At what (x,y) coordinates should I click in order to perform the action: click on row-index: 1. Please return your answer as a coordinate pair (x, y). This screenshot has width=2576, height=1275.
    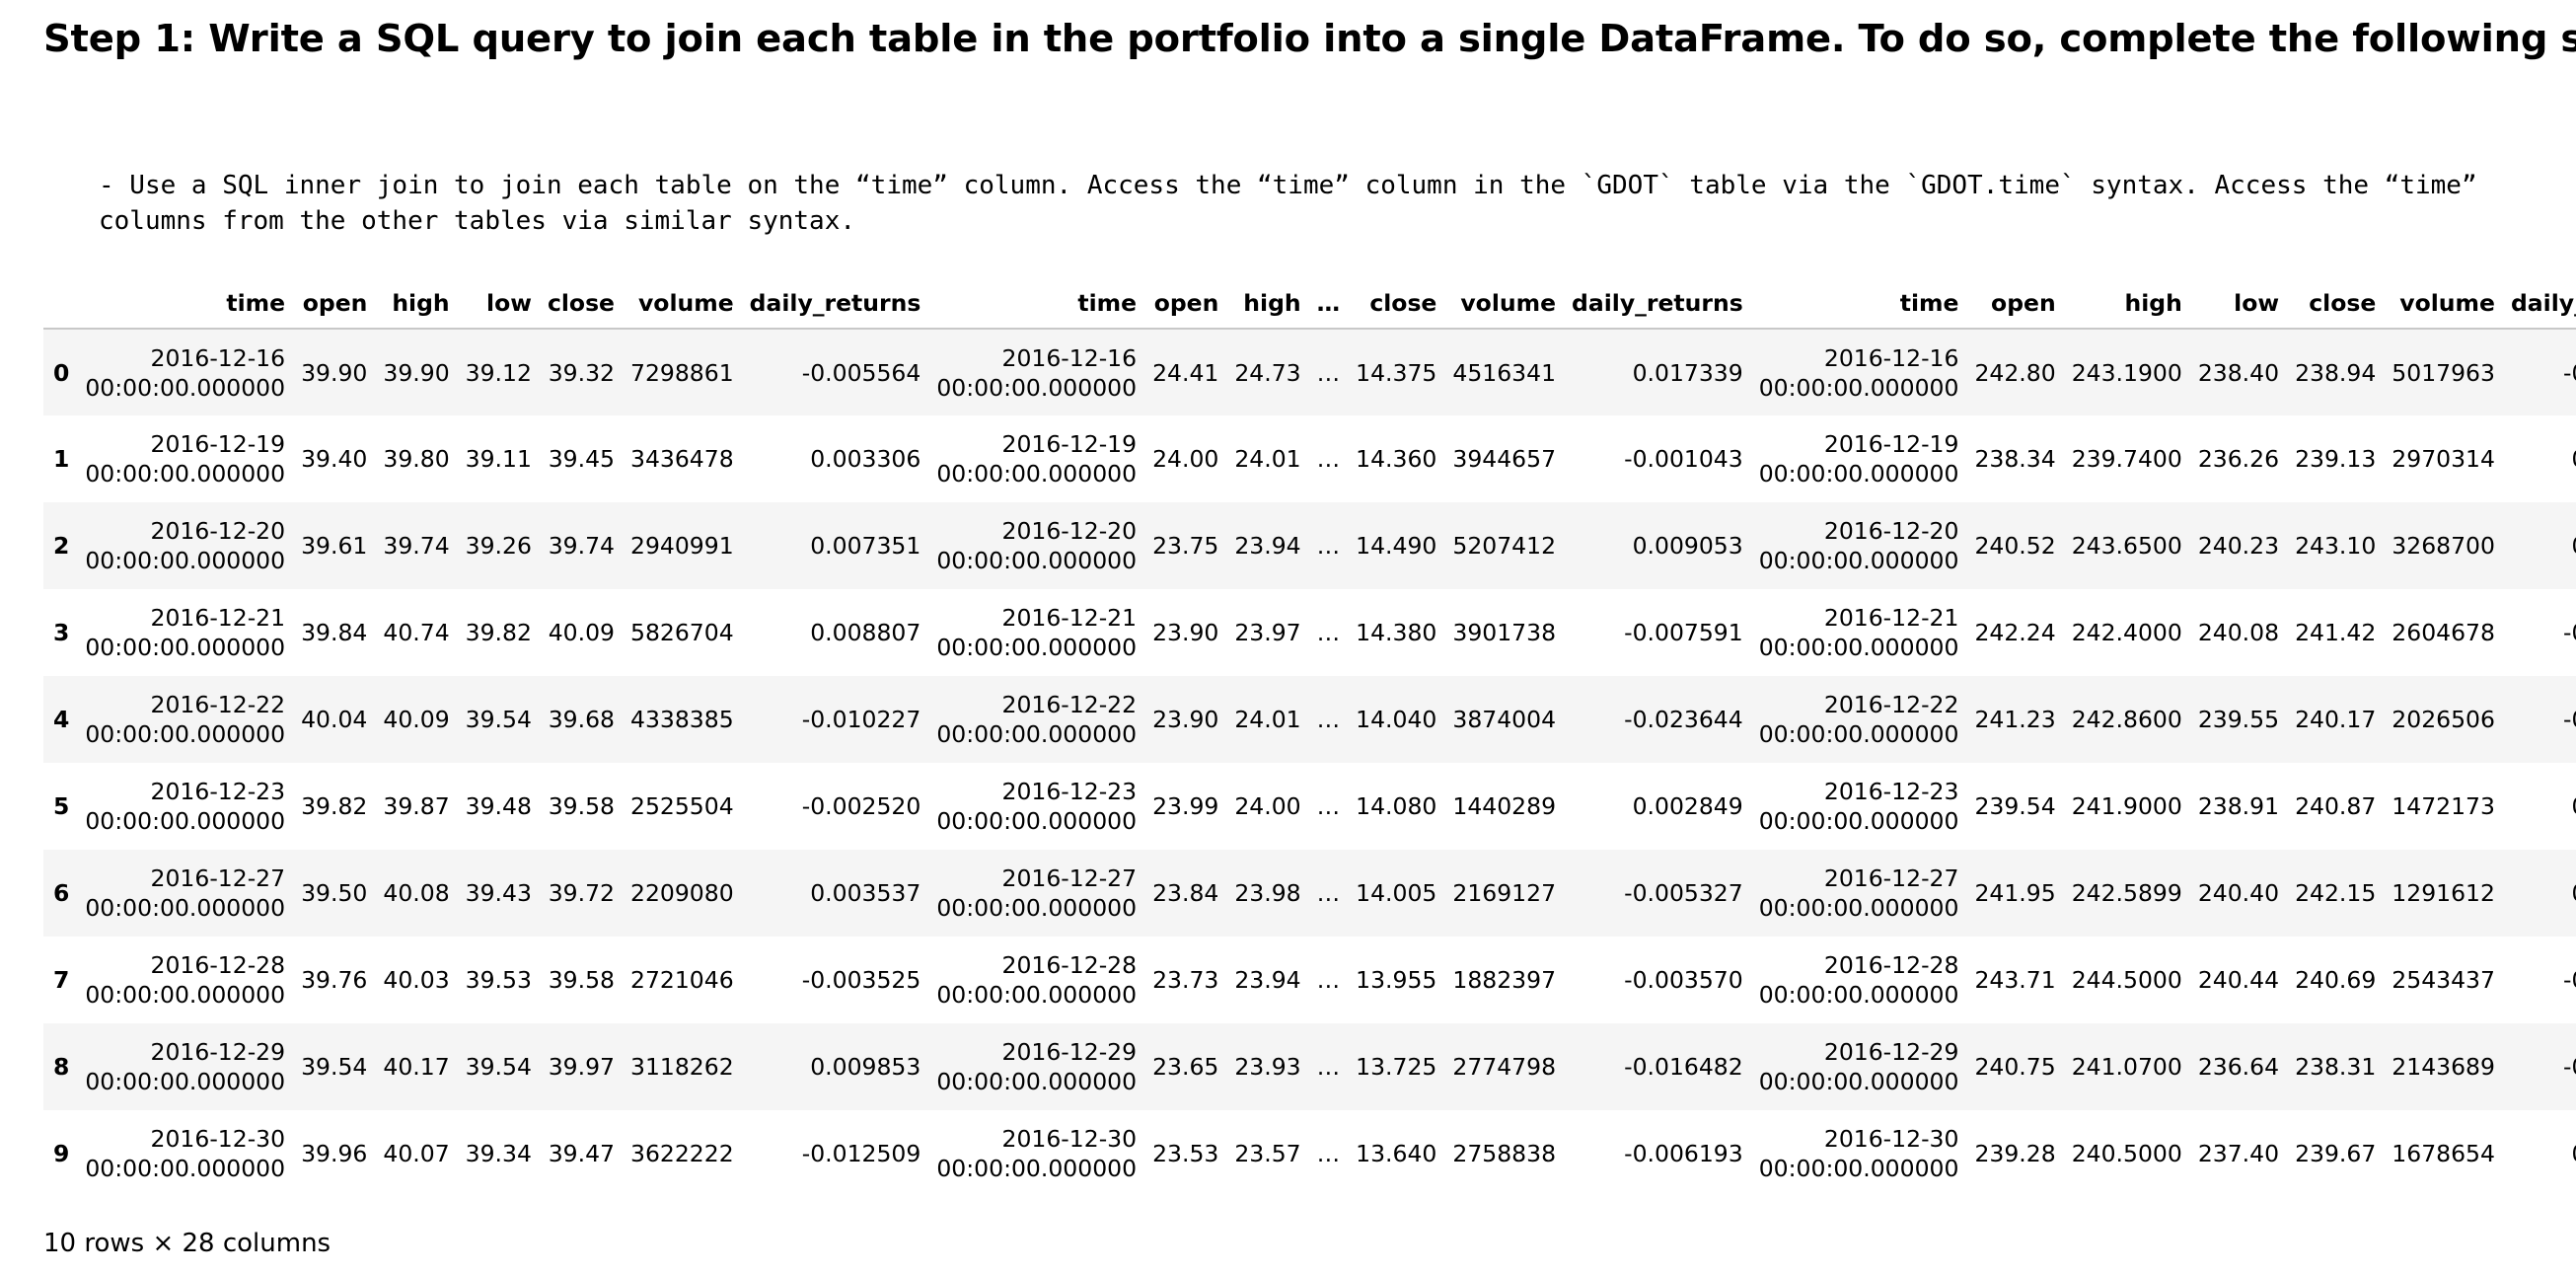
    Looking at the image, I should click on (61, 459).